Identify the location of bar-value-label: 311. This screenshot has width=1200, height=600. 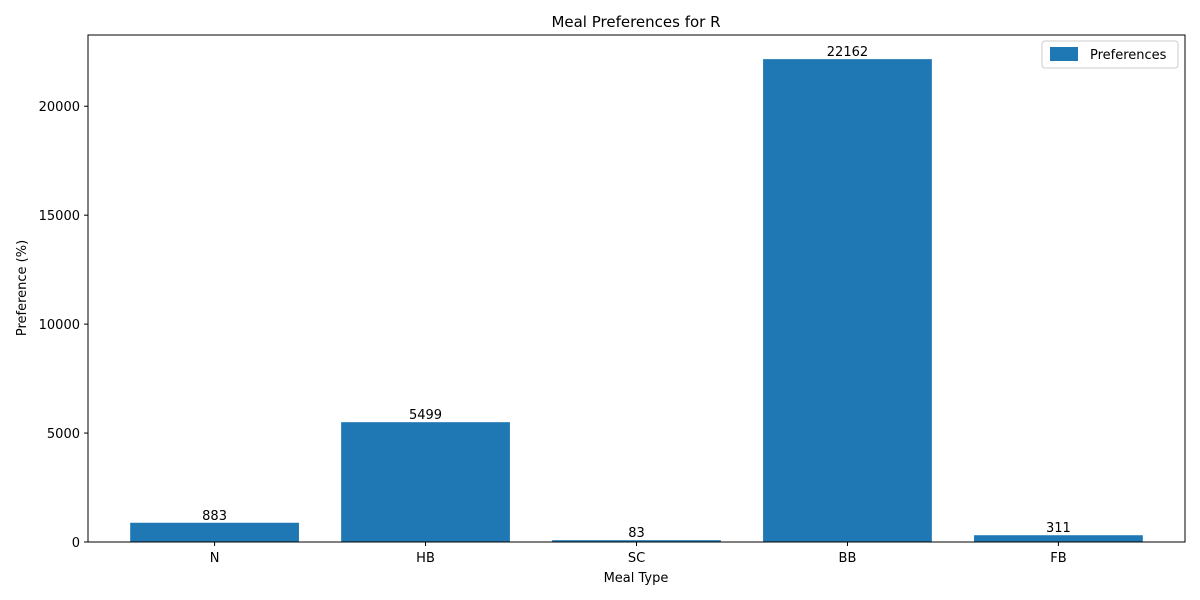
(1058, 528).